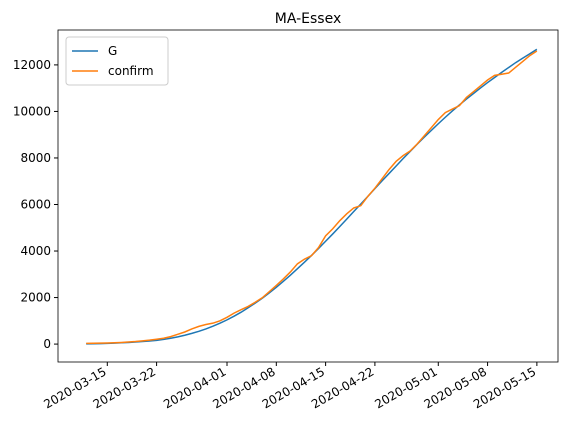  Describe the element at coordinates (32, 111) in the screenshot. I see `y-tick-label: 10000` at that location.